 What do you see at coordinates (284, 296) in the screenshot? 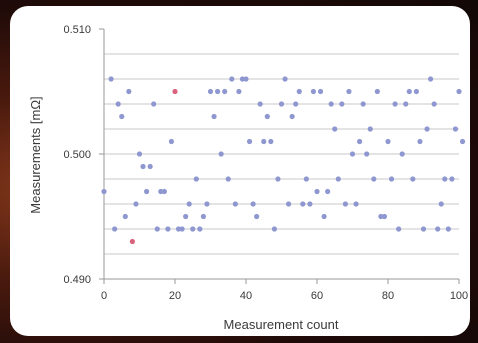
I see `x-tick-labels: 0 20 40 60 80 100` at bounding box center [284, 296].